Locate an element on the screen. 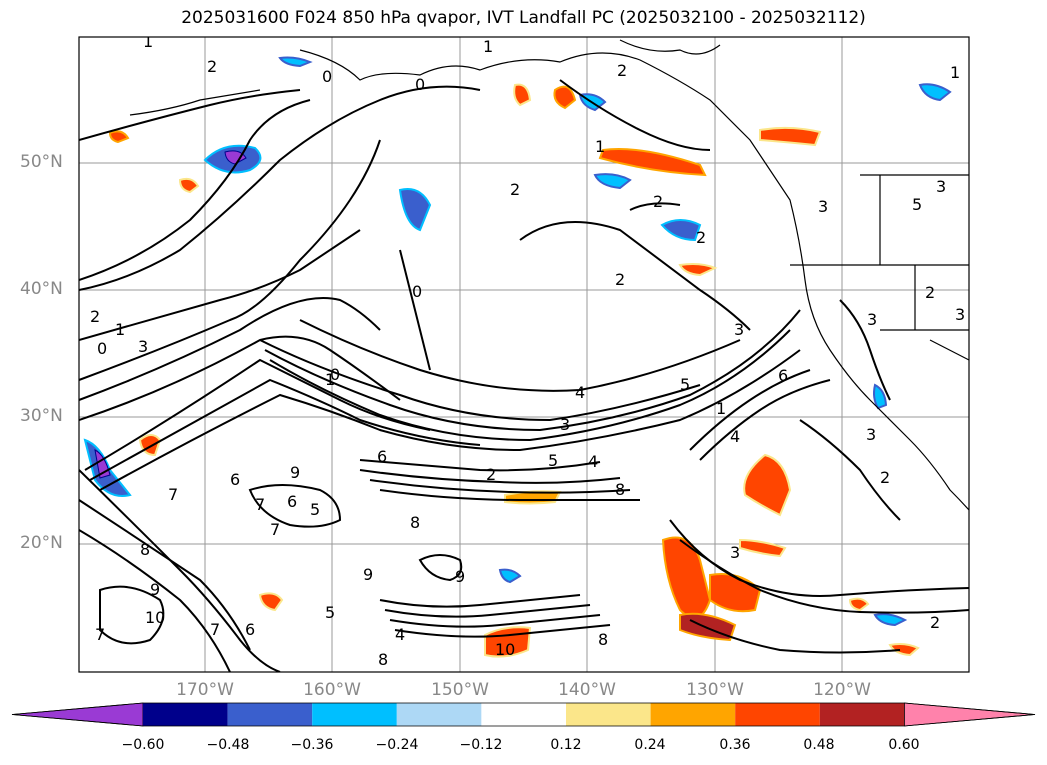 This screenshot has width=1047, height=765. colorbar-tick: 0.60 is located at coordinates (904, 745).